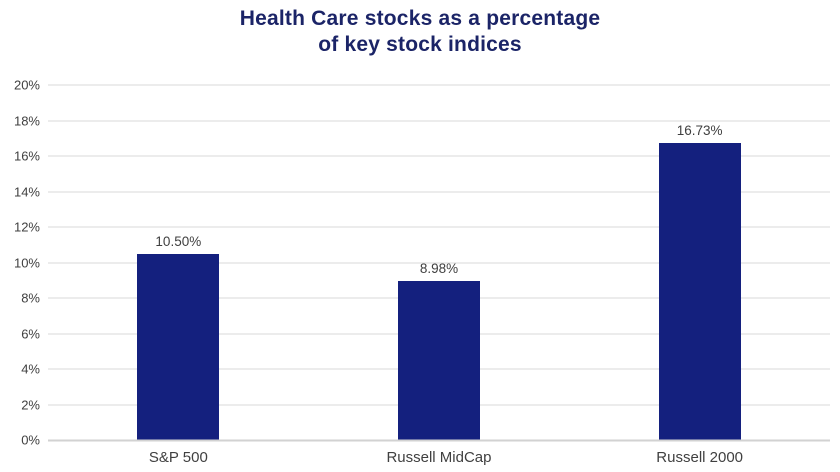 This screenshot has width=840, height=472. I want to click on x-axis-line, so click(439, 440).